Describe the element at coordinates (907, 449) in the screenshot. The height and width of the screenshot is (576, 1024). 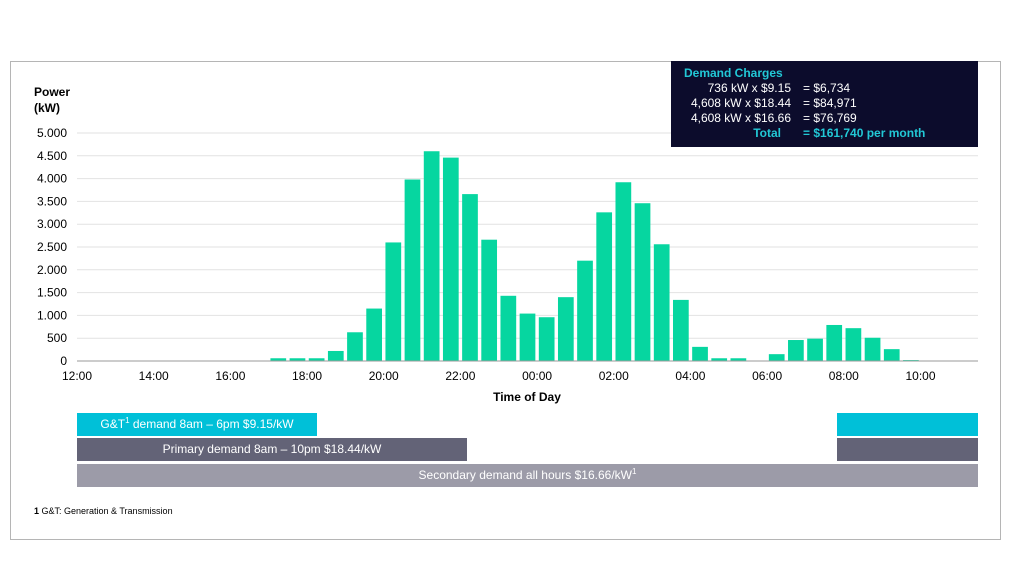
I see `primary-demand-band-morning` at that location.